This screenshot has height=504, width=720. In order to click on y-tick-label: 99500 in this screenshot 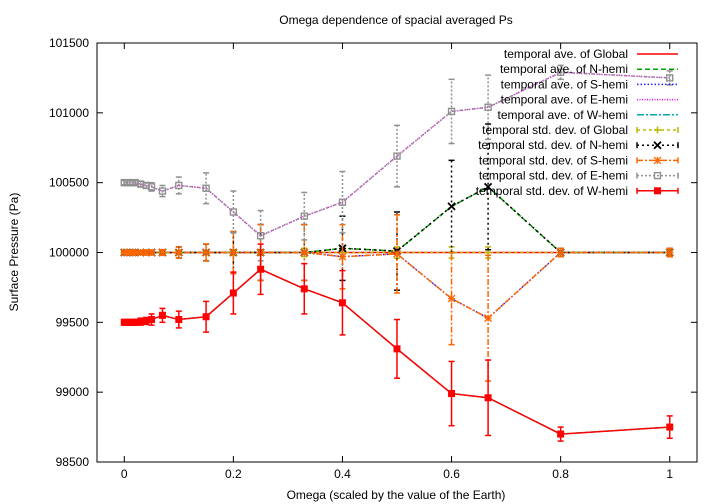, I will do `click(73, 322)`.